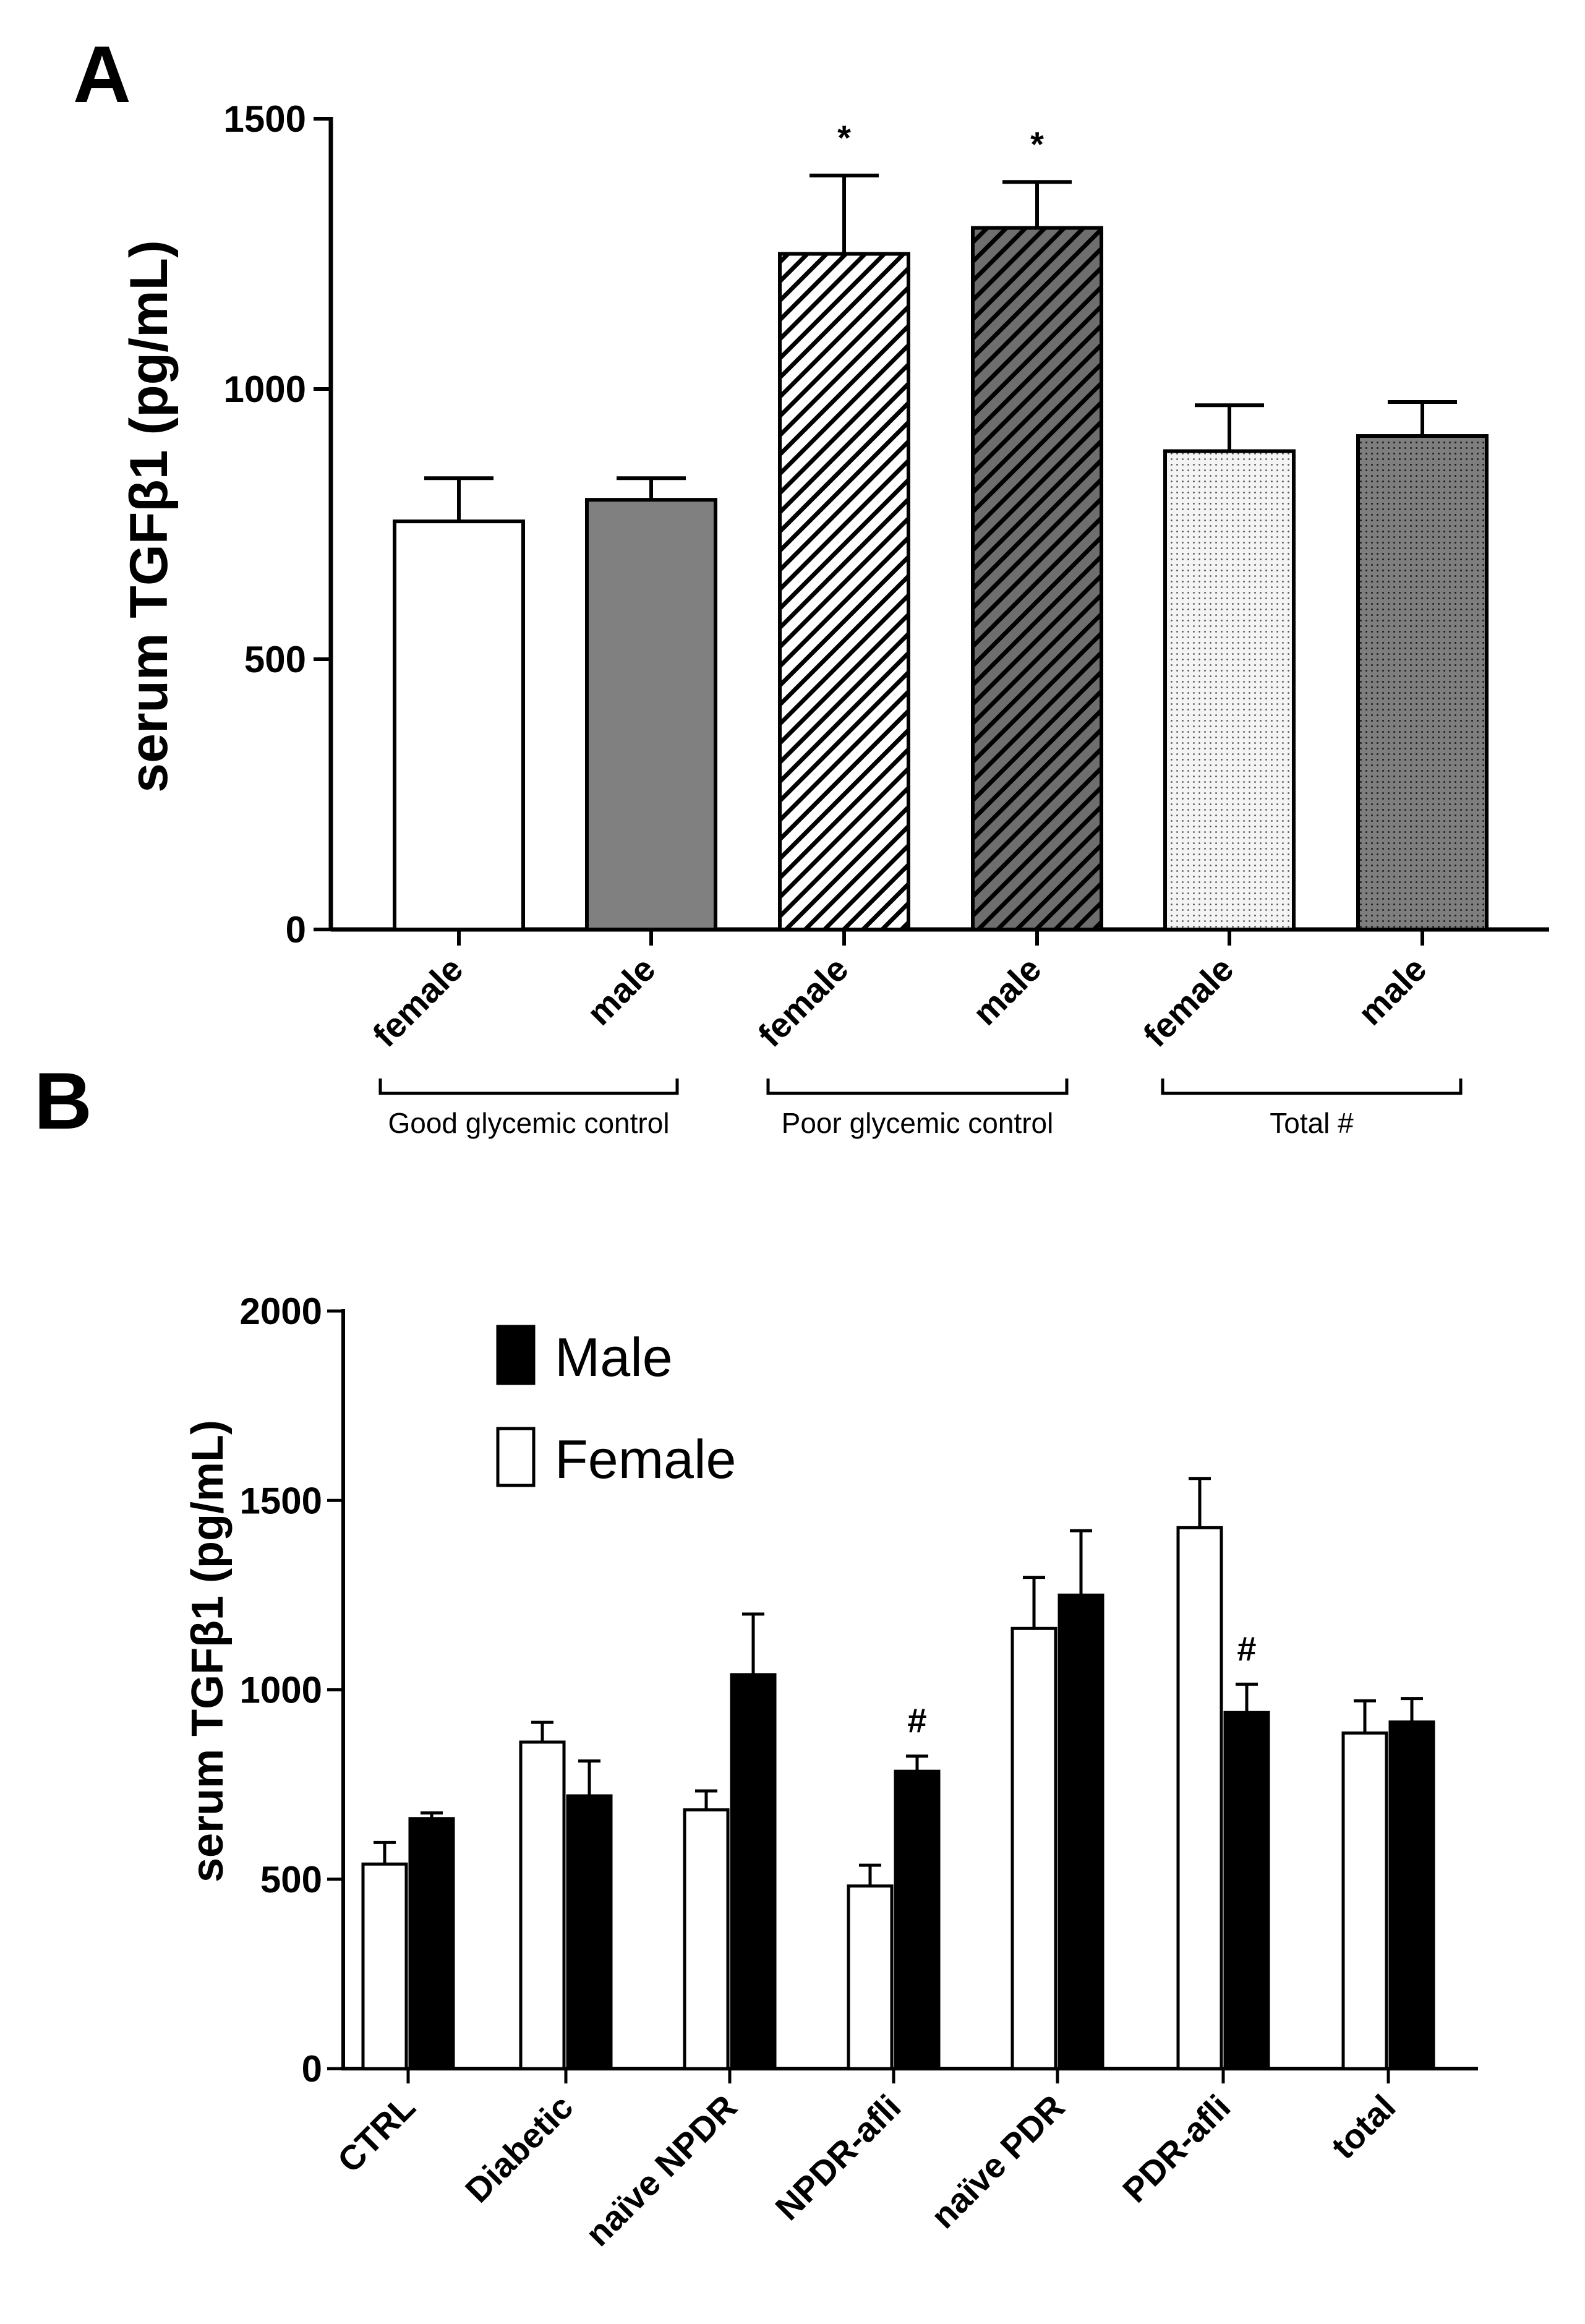 This screenshot has height=2324, width=1585. Describe the element at coordinates (291, 1879) in the screenshot. I see `panel-b-y-tick-label: 500` at that location.